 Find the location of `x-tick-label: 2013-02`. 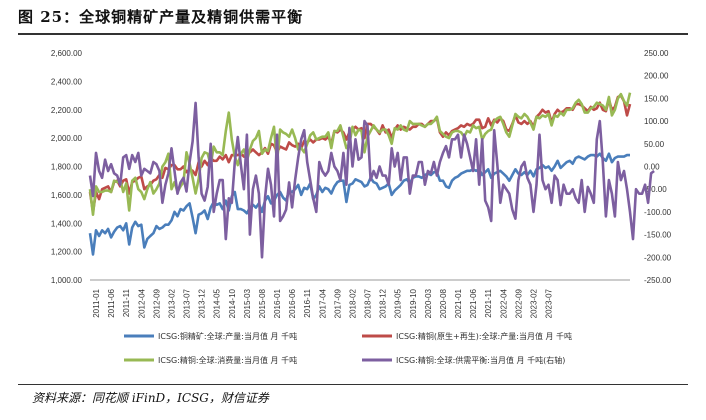

x-tick-label: 2013-02 is located at coordinates (171, 303).